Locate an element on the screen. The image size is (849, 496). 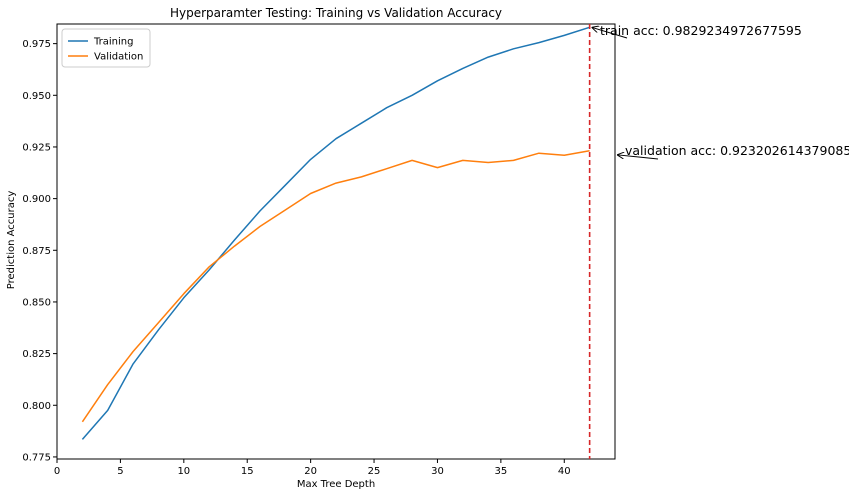
x-tick-label: 0 is located at coordinates (57, 471).